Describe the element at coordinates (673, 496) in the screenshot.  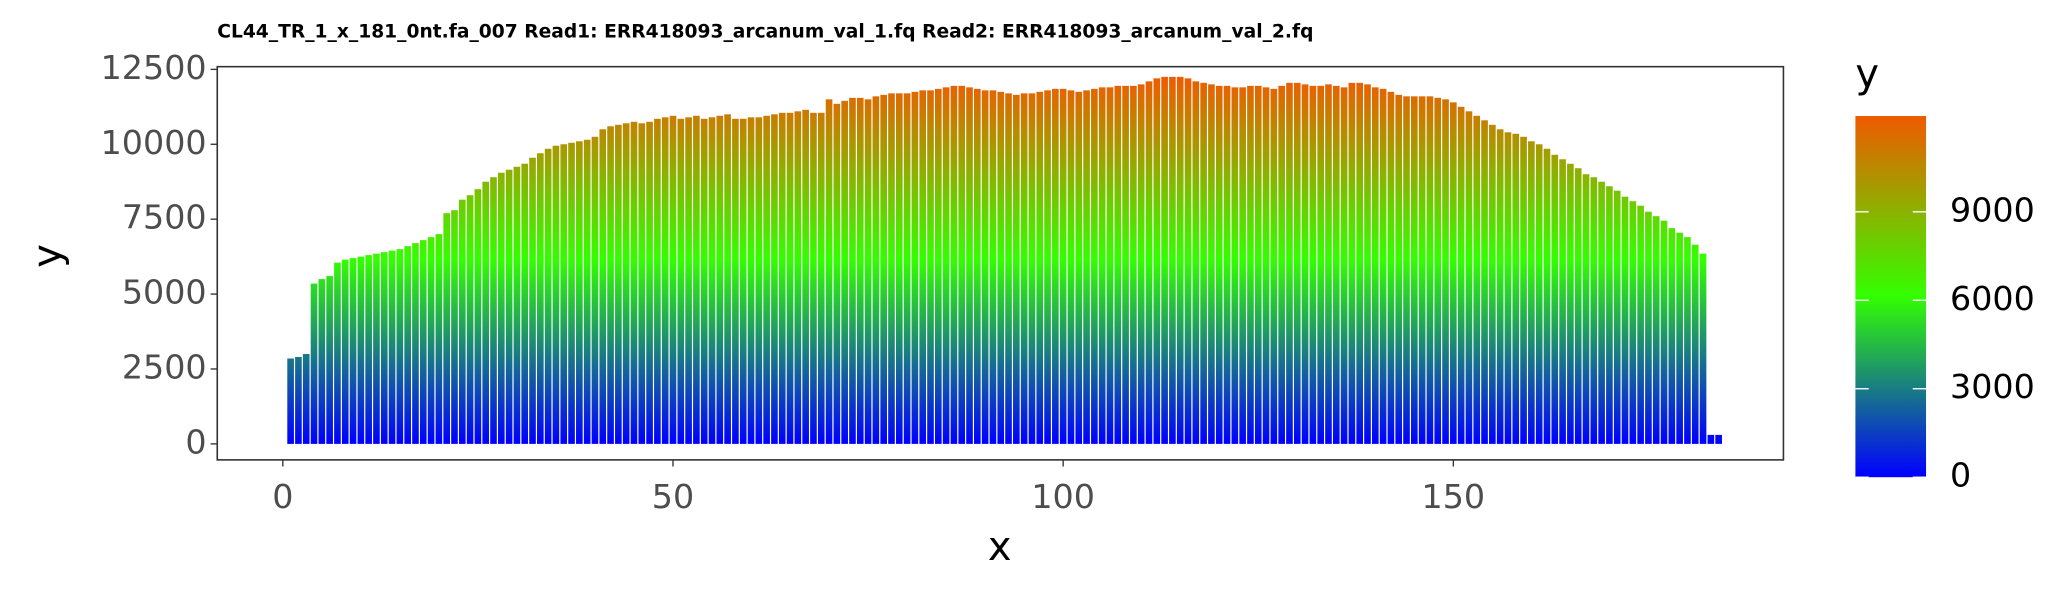
I see `x-tick-label: 50` at that location.